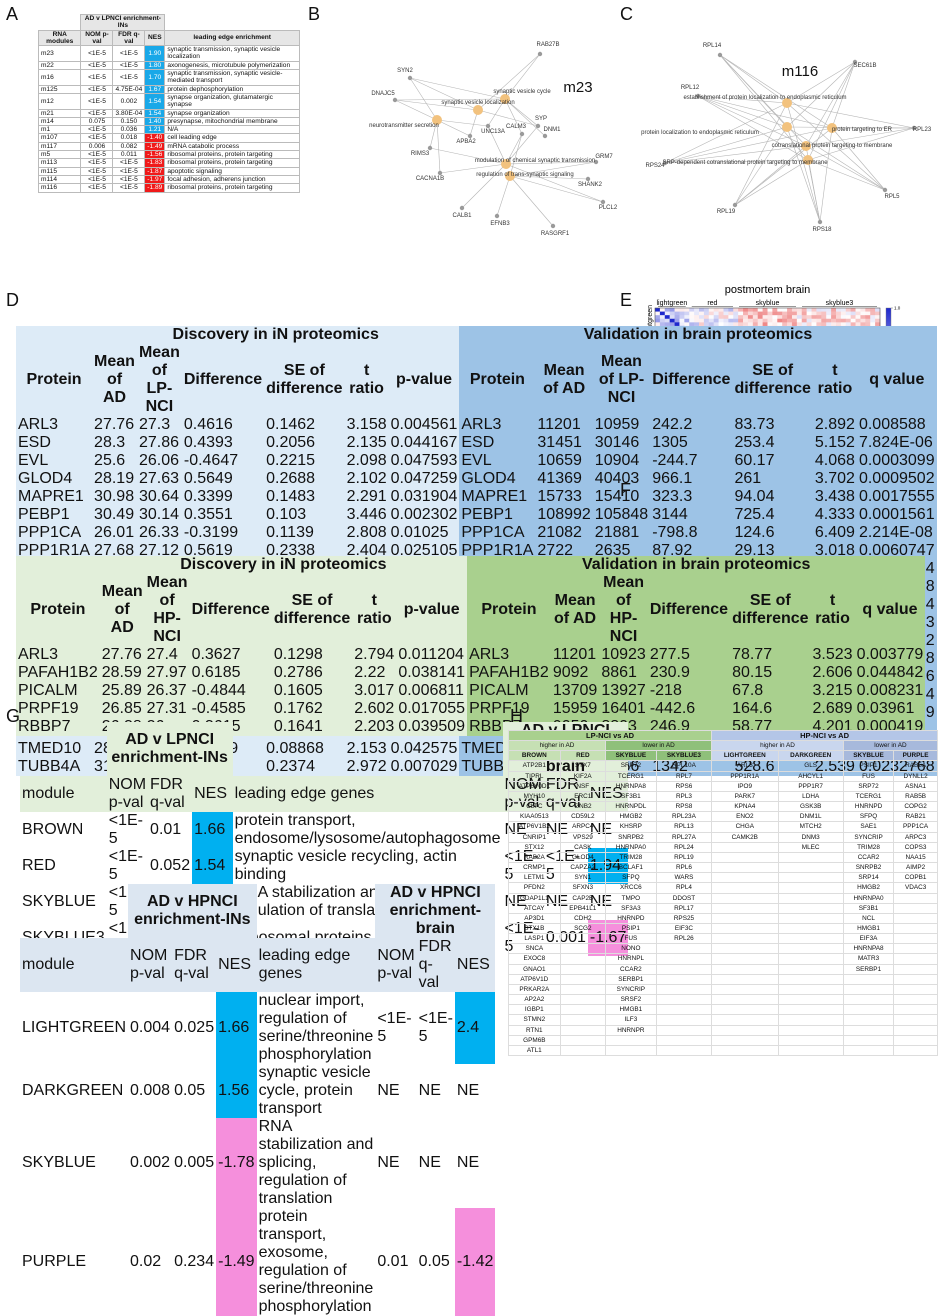  Describe the element at coordinates (621, 425) in the screenshot. I see `cell: 10959` at that location.